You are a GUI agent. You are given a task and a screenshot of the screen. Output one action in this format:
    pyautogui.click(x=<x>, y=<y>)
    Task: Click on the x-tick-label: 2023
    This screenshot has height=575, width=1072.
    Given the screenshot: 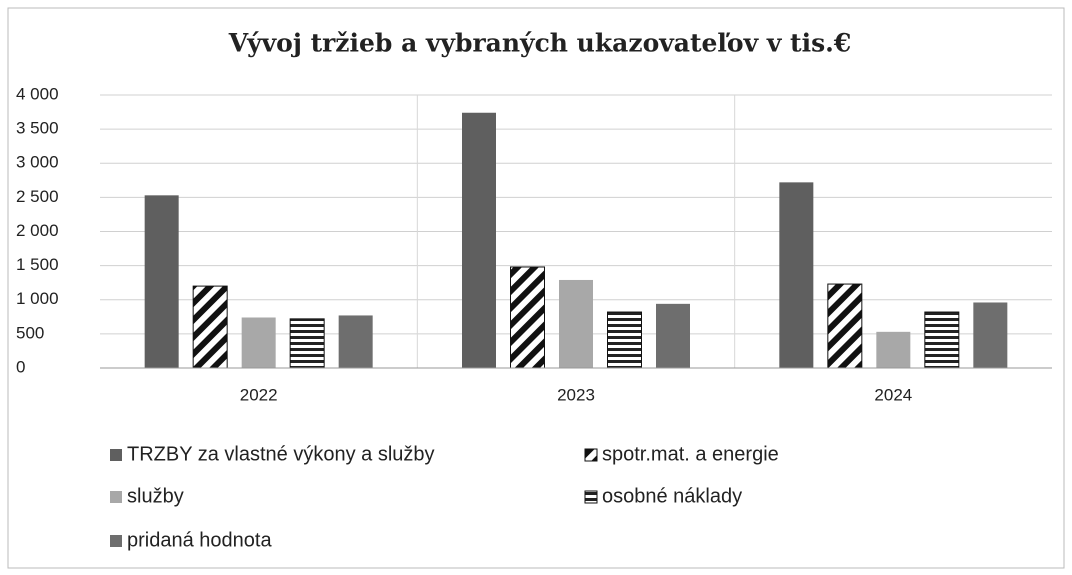 What is the action you would take?
    pyautogui.click(x=576, y=394)
    